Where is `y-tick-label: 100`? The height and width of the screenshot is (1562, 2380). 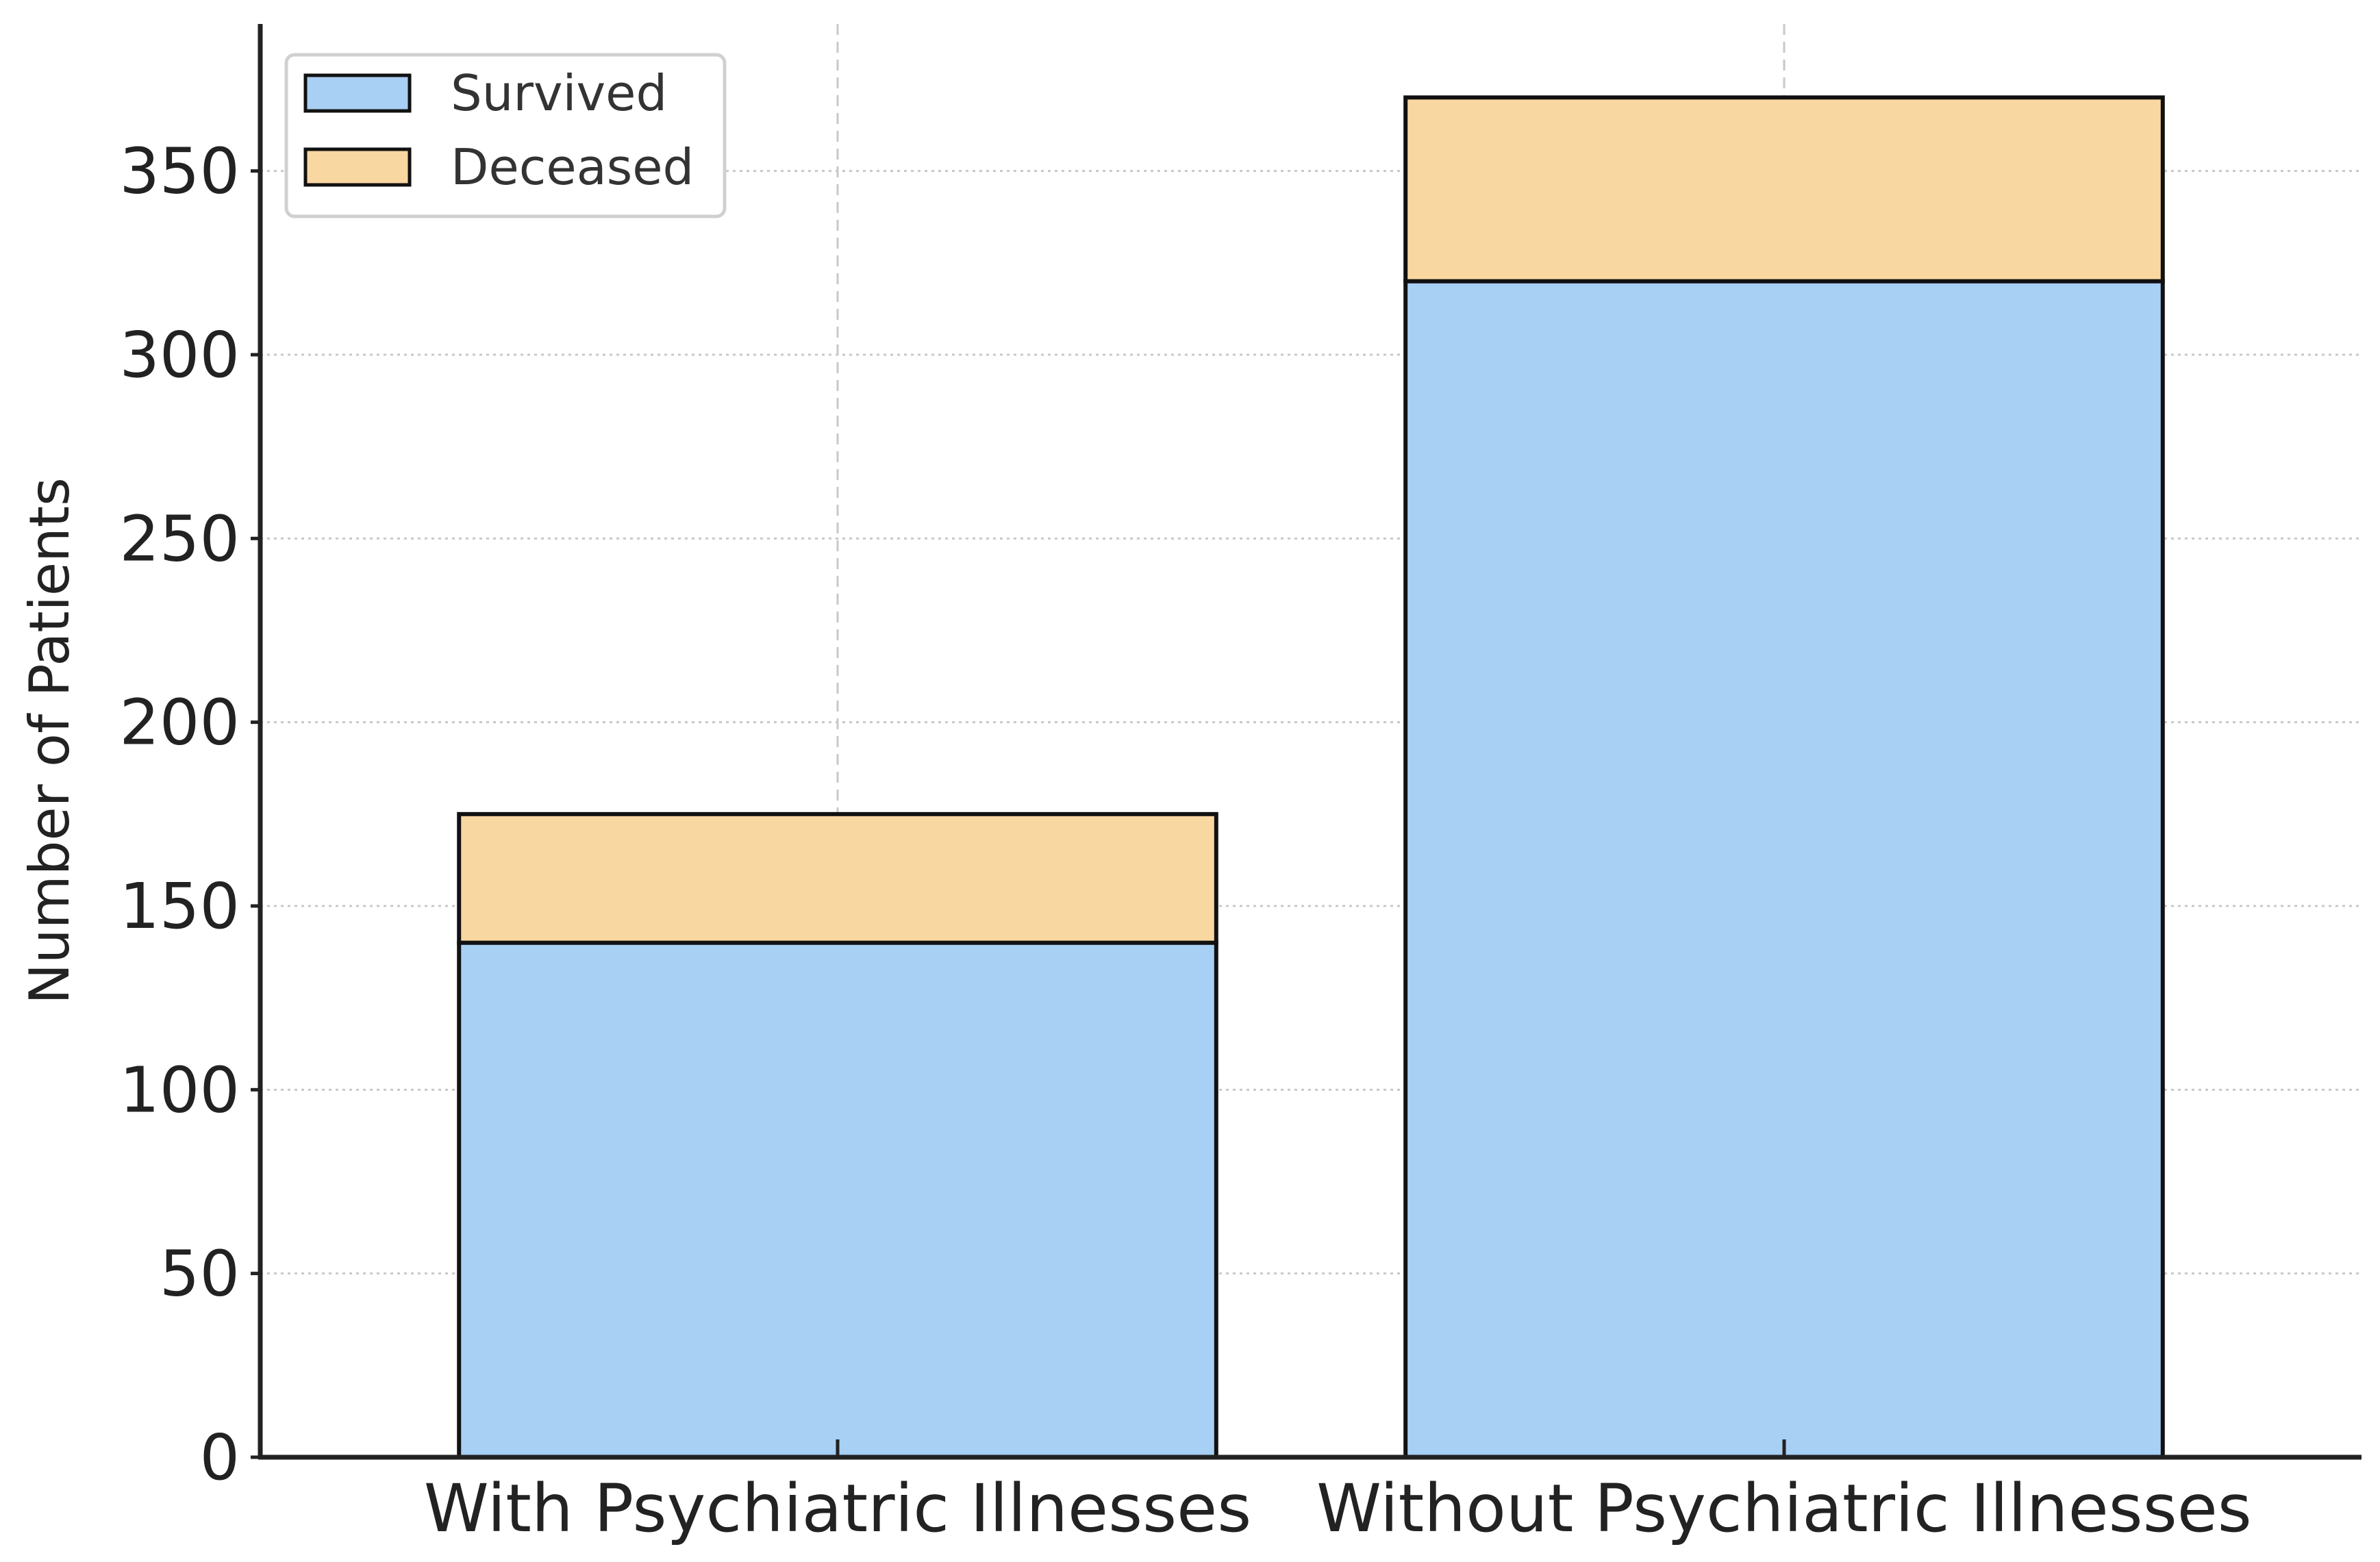
y-tick-label: 100 is located at coordinates (179, 1089).